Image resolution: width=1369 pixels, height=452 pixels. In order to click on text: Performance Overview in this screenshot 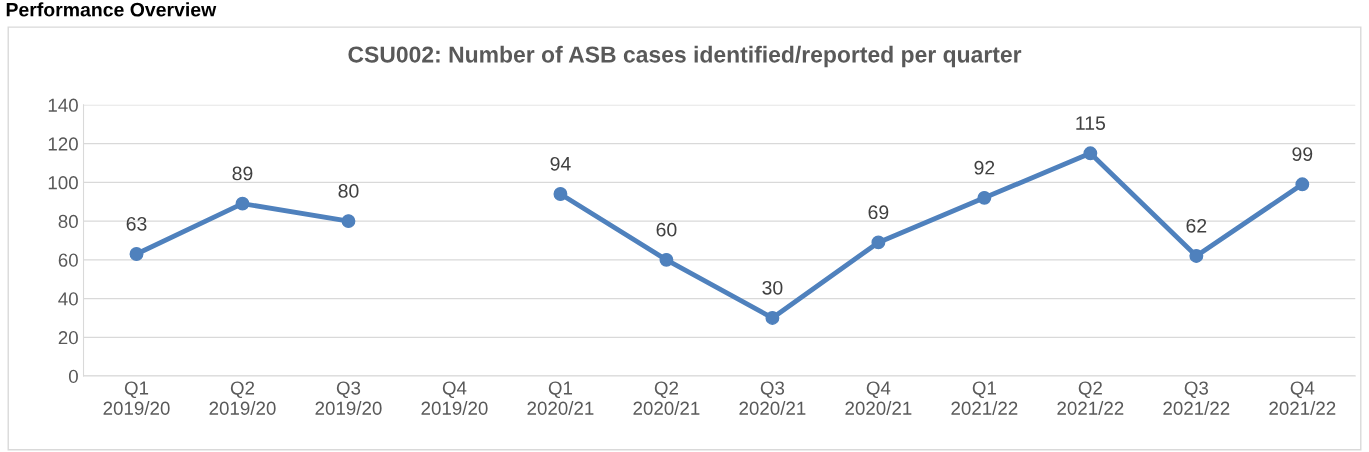, I will do `click(111, 9)`.